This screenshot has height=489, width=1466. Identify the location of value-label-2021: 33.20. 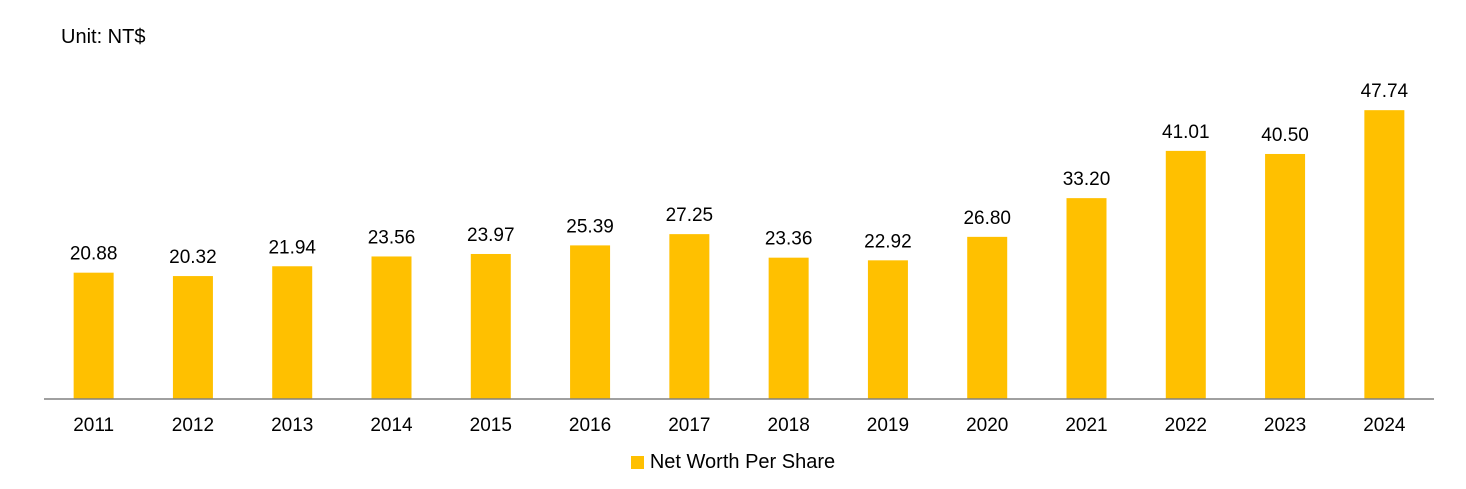
(1087, 179).